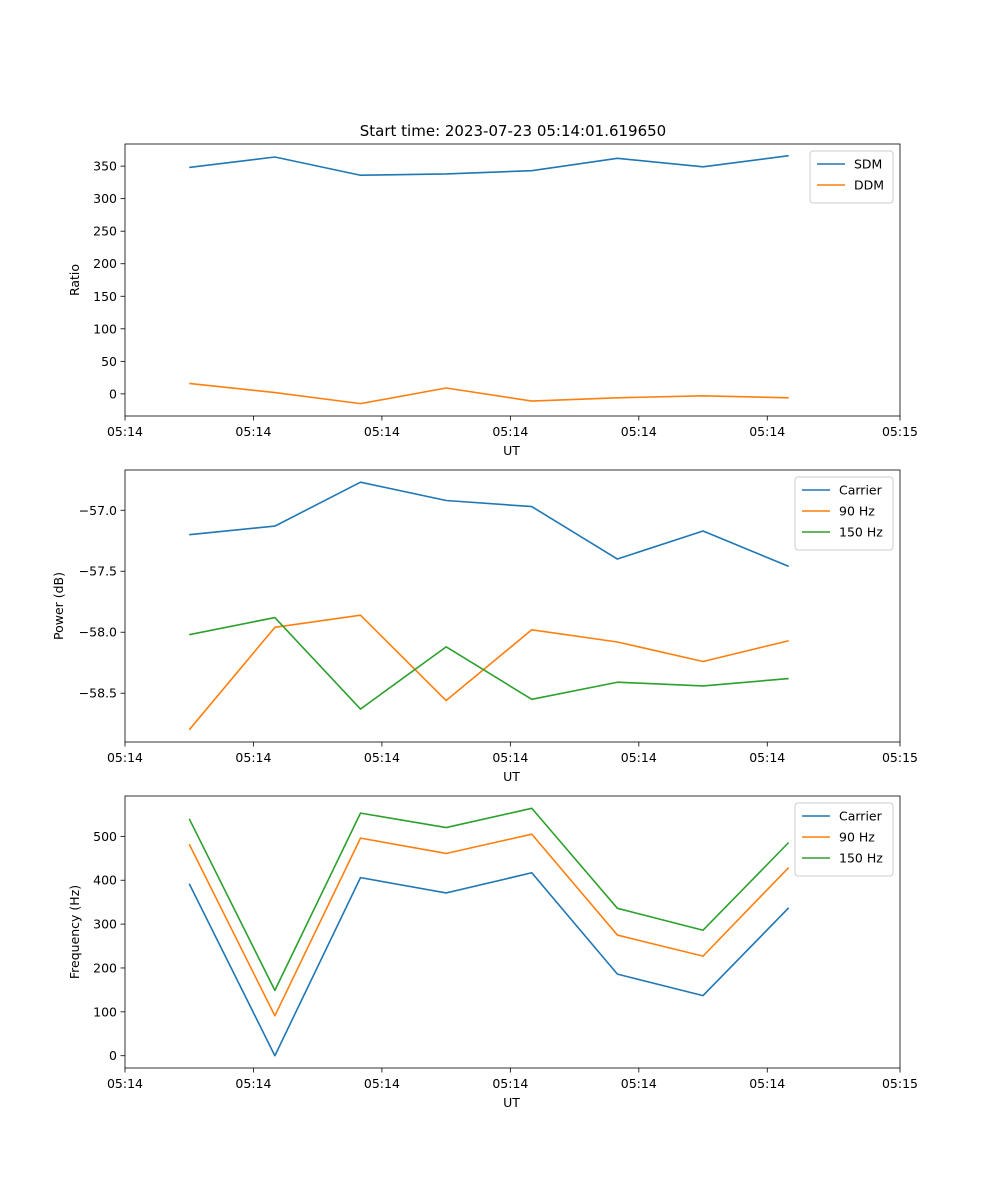 Image resolution: width=1000 pixels, height=1200 pixels. What do you see at coordinates (869, 185) in the screenshot?
I see `legend-label: DDM` at bounding box center [869, 185].